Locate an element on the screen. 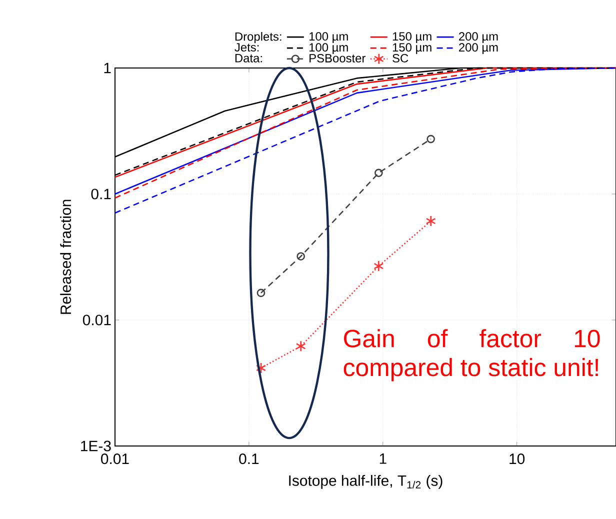 The height and width of the screenshot is (519, 616). legend-label: SC is located at coordinates (400, 58).